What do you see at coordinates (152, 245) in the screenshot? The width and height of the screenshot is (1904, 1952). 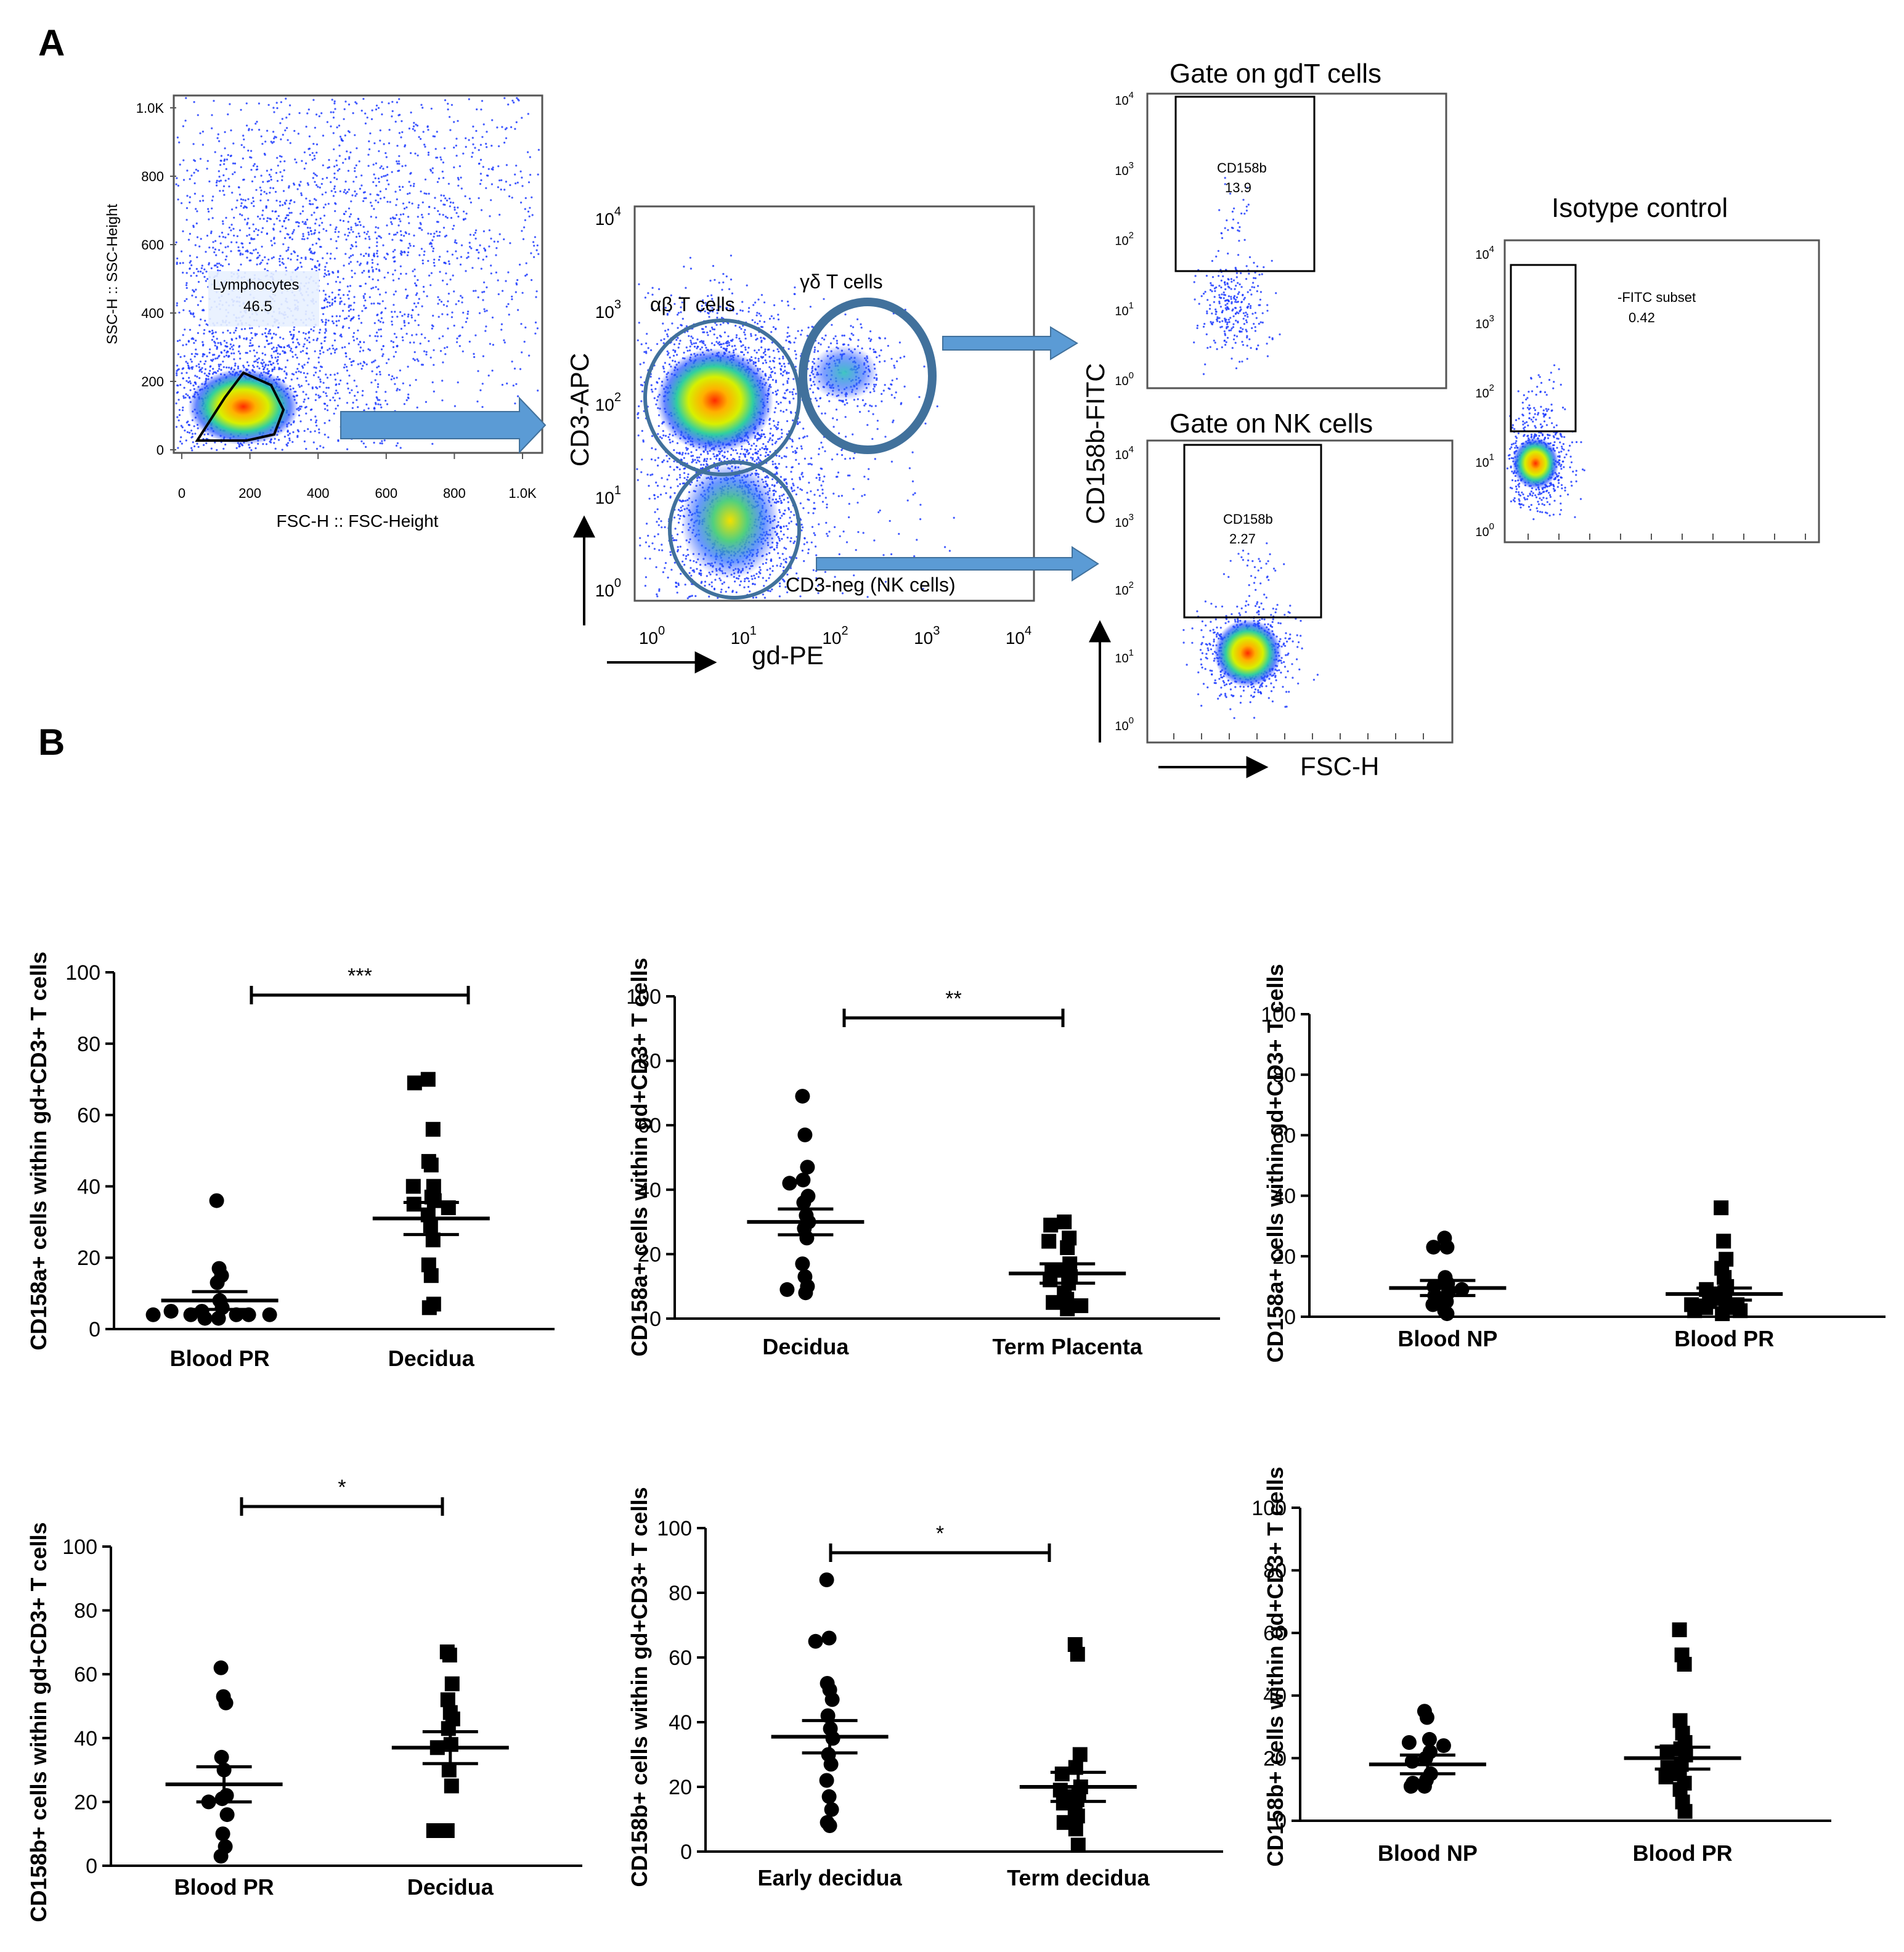 I see `flow1-y-tick-label: 600` at bounding box center [152, 245].